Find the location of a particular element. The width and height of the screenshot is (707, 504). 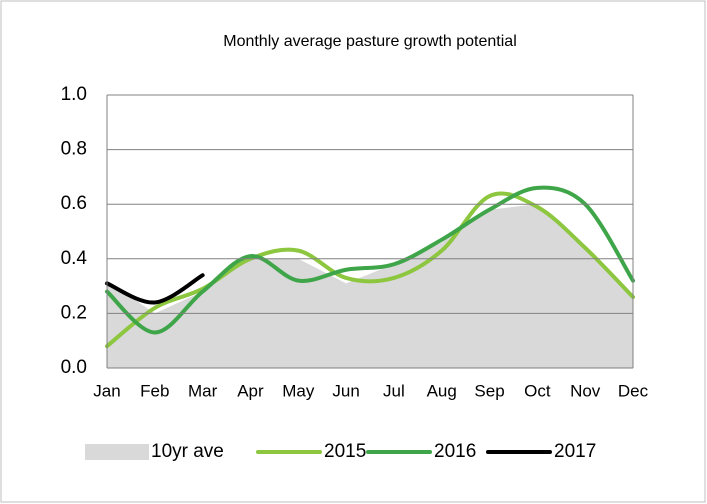

x-tick-label: Feb is located at coordinates (154, 390).